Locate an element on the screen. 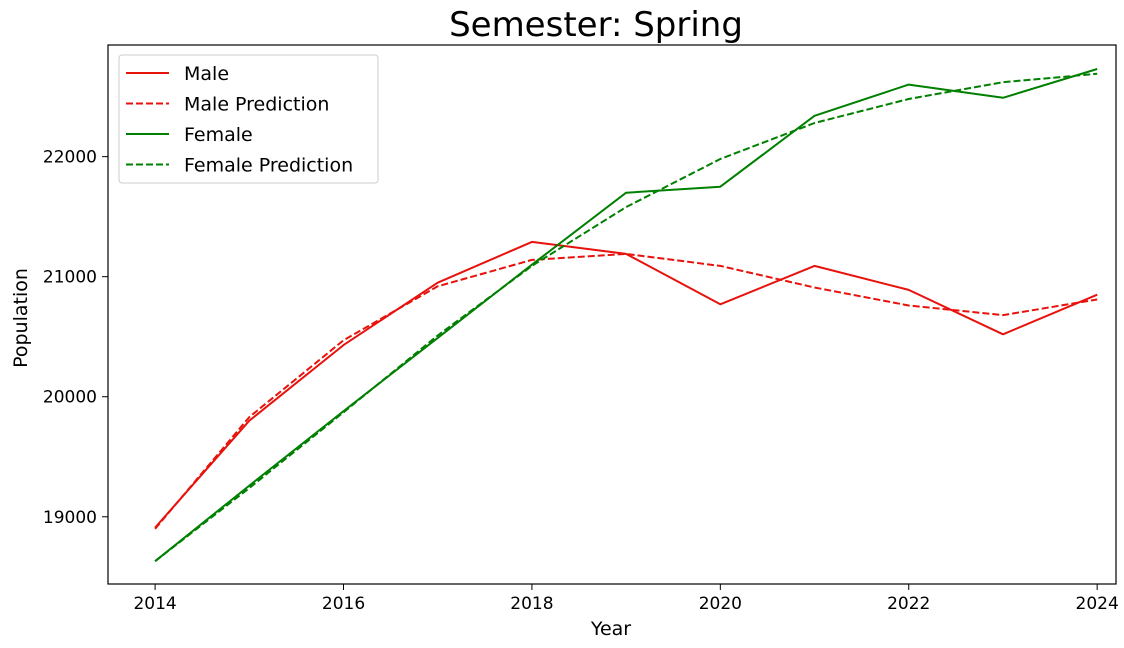 The image size is (1124, 648). x-axis-label: Year is located at coordinates (610, 629).